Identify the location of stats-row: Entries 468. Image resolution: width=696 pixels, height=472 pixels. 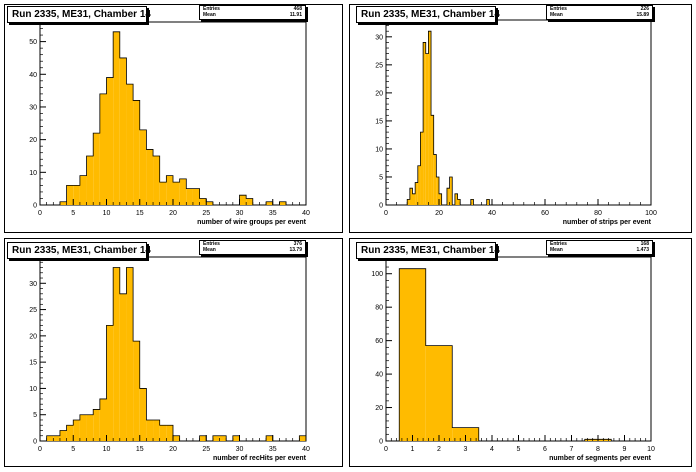
(252, 9).